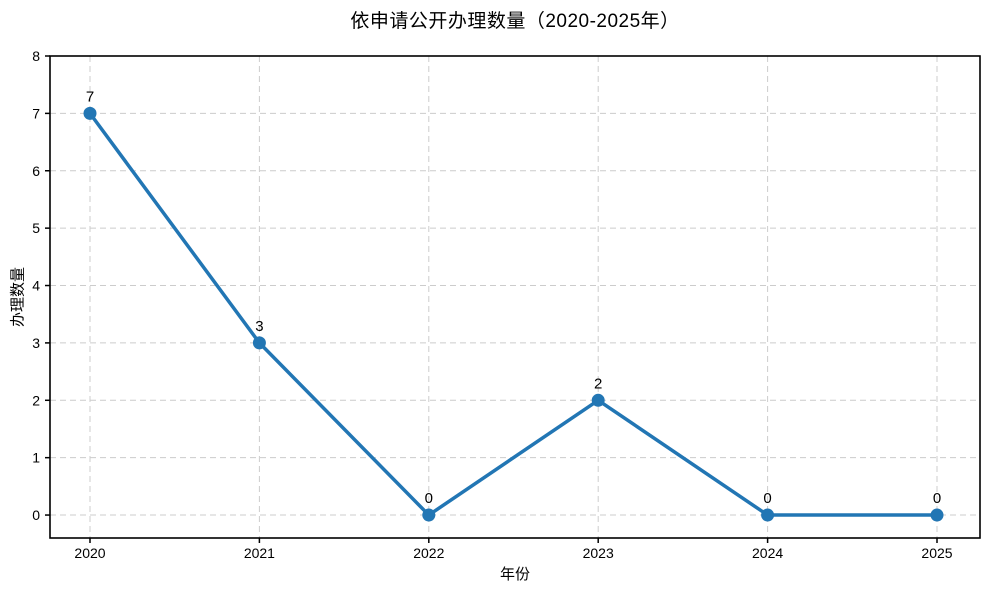 This screenshot has height=590, width=989. Describe the element at coordinates (36, 286) in the screenshot. I see `y-tick-label: 4` at that location.